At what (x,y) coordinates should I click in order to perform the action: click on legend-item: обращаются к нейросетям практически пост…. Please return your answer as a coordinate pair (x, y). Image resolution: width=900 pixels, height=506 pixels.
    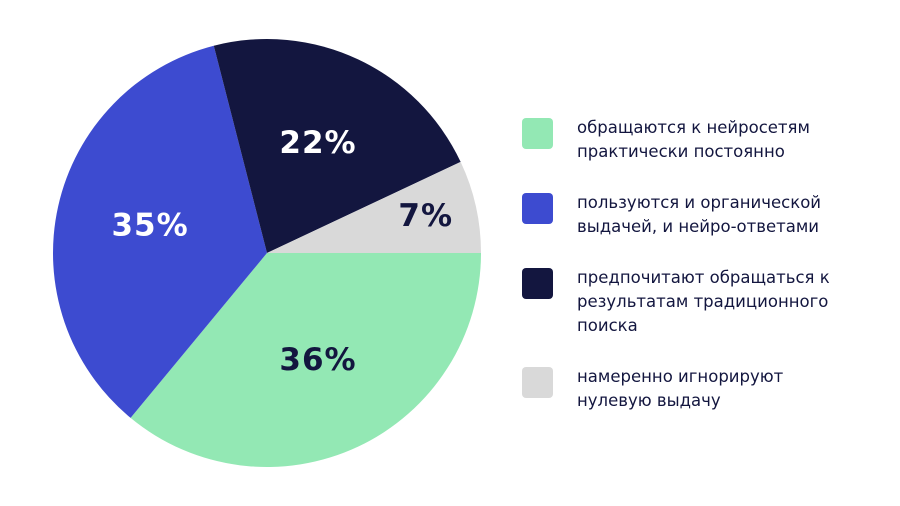
    Looking at the image, I should click on (692, 140).